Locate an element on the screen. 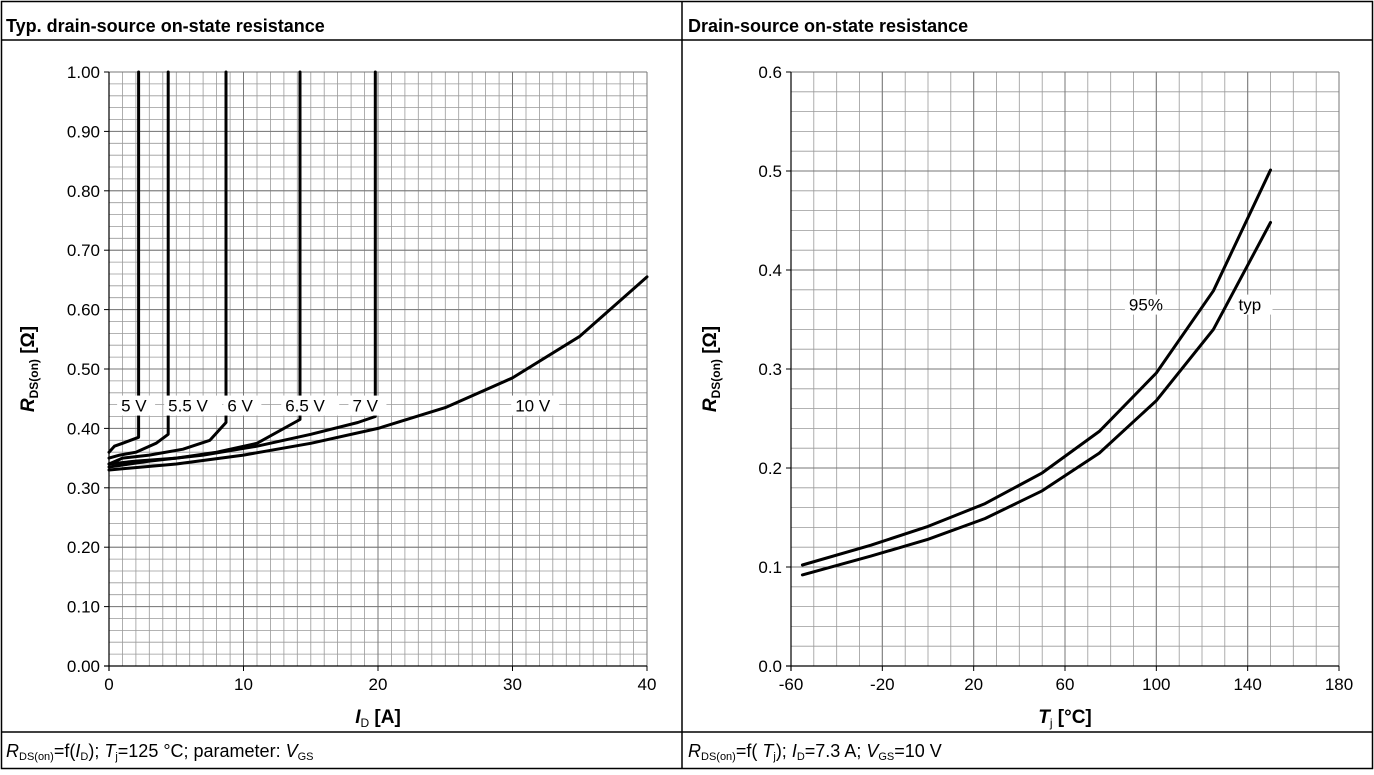 This screenshot has height=775, width=1374. y-tick-label: 0.80 is located at coordinates (83, 191).